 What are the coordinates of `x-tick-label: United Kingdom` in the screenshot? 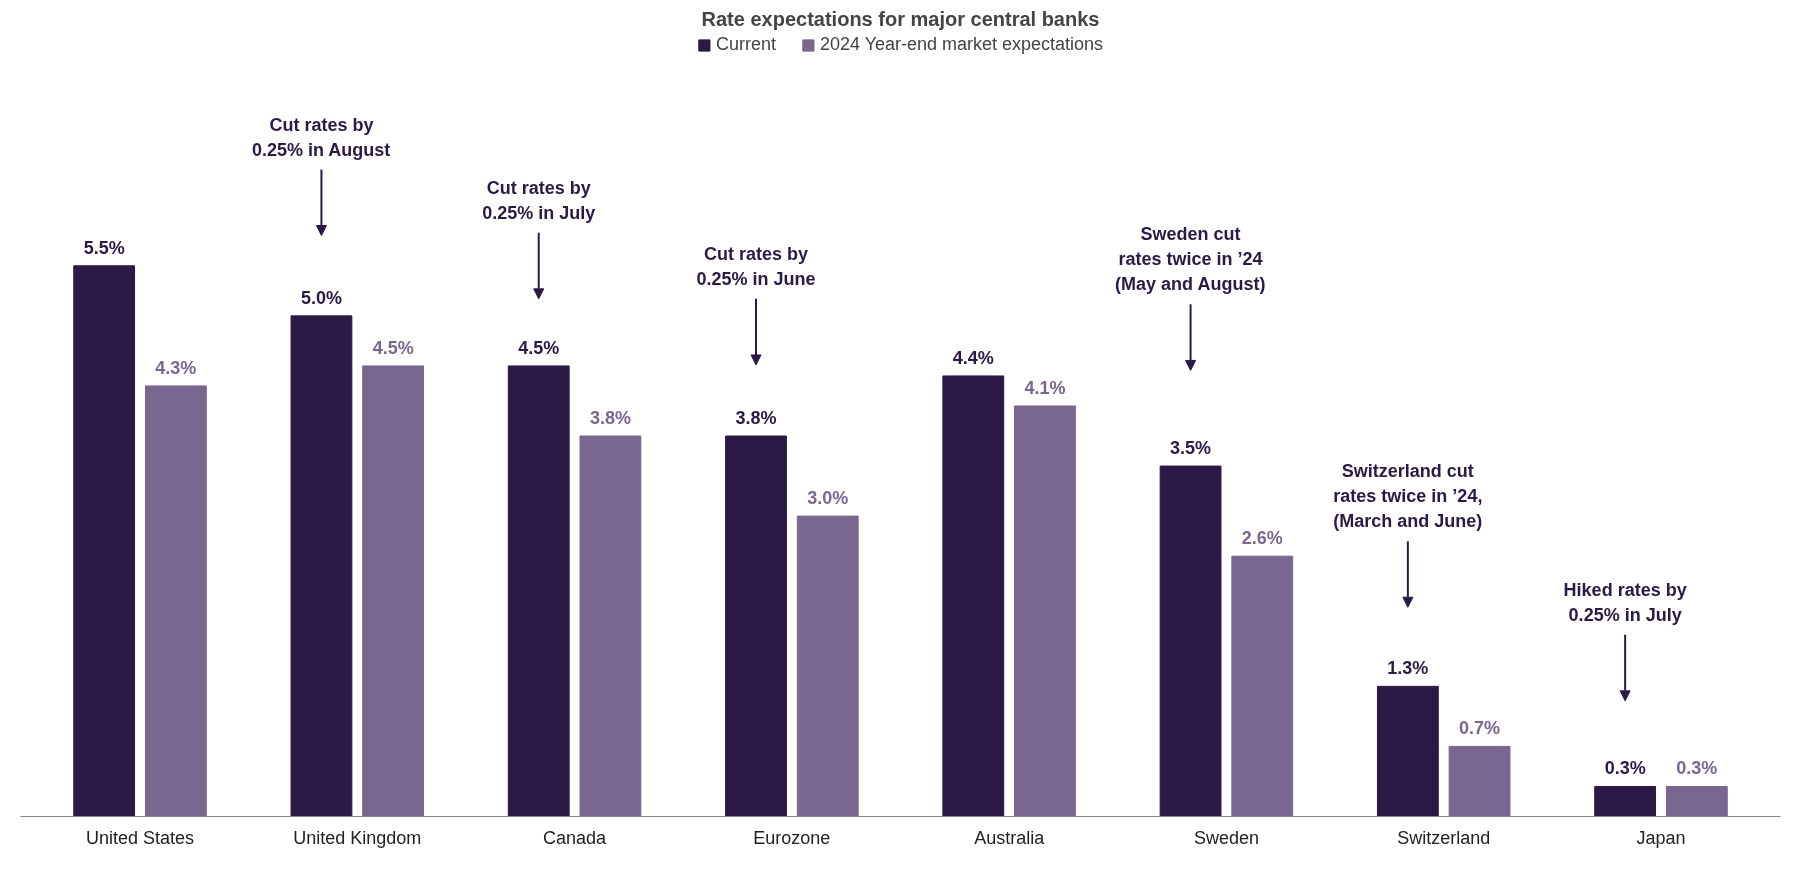 It's located at (357, 837).